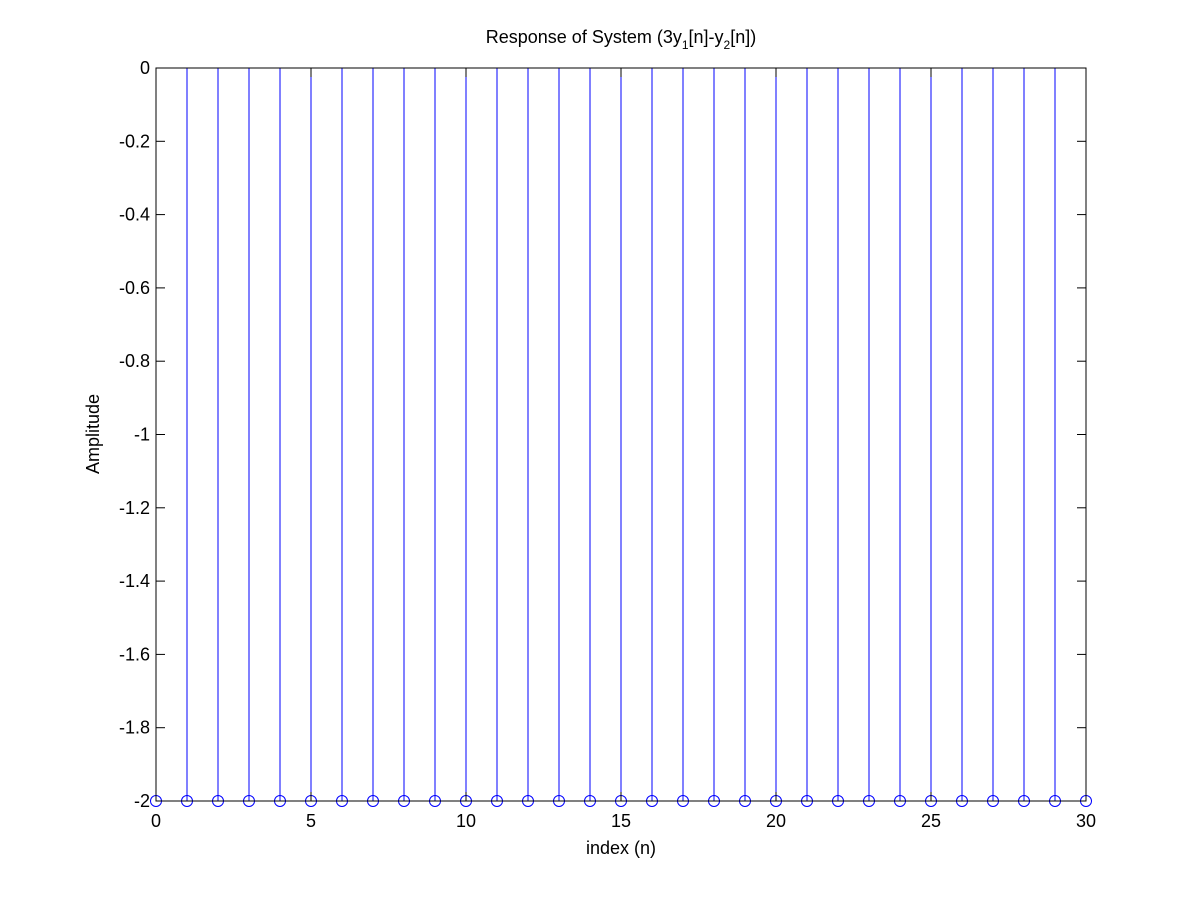  Describe the element at coordinates (142, 435) in the screenshot. I see `y-tick-label: -1` at that location.